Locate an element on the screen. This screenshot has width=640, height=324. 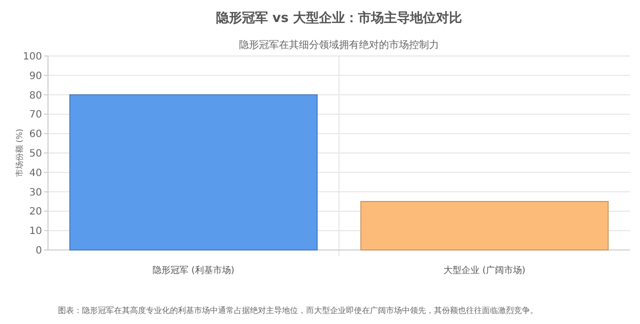
chart-subtitle: 隐形冠军在其细分领域拥有绝对的市场控制力 is located at coordinates (339, 45).